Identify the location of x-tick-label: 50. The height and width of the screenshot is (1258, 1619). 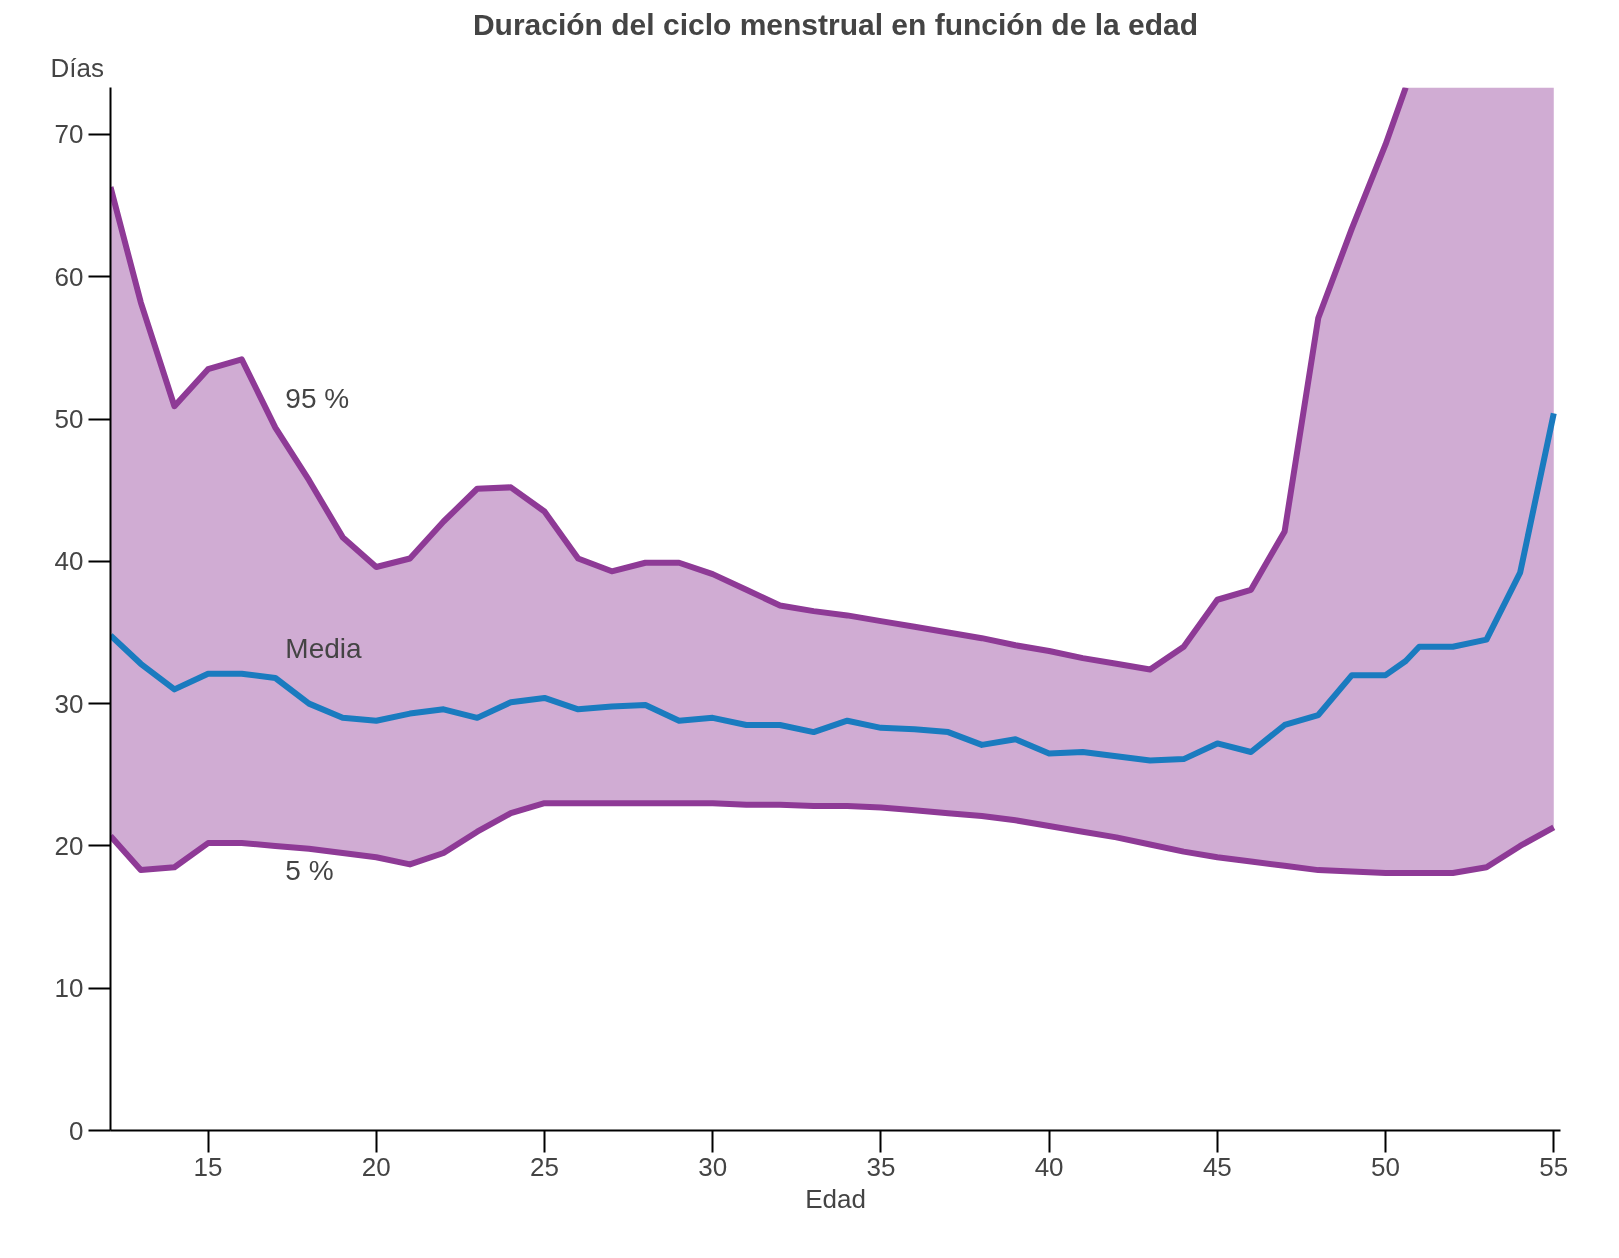
(1386, 1166).